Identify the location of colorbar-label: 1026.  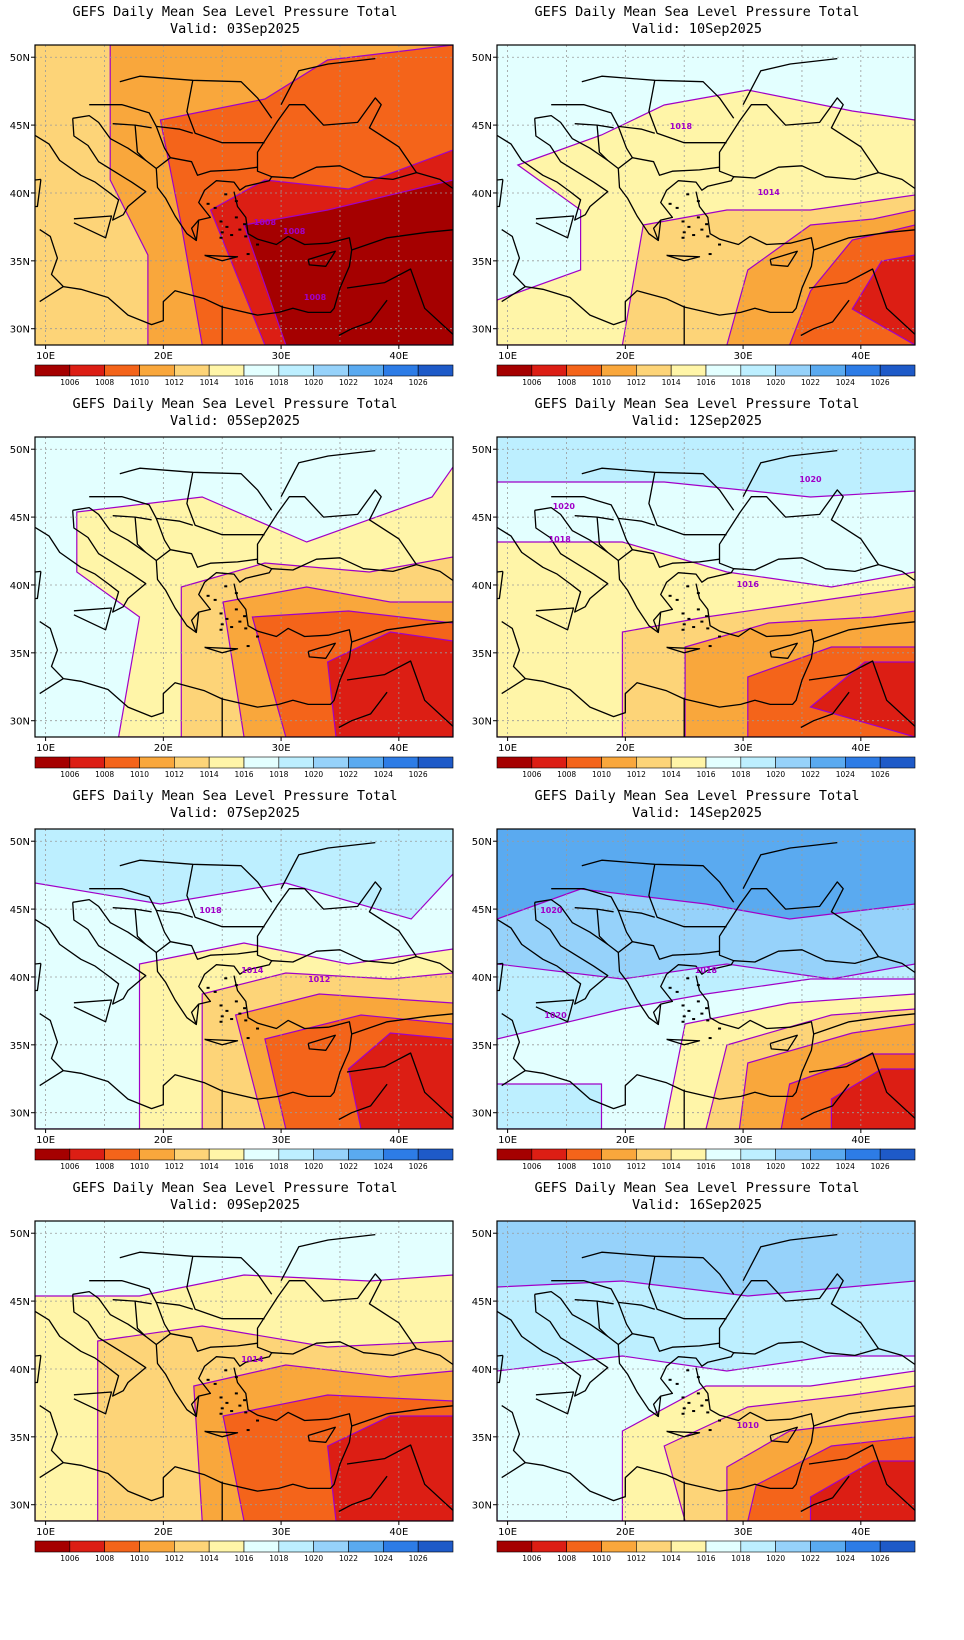
(418, 382).